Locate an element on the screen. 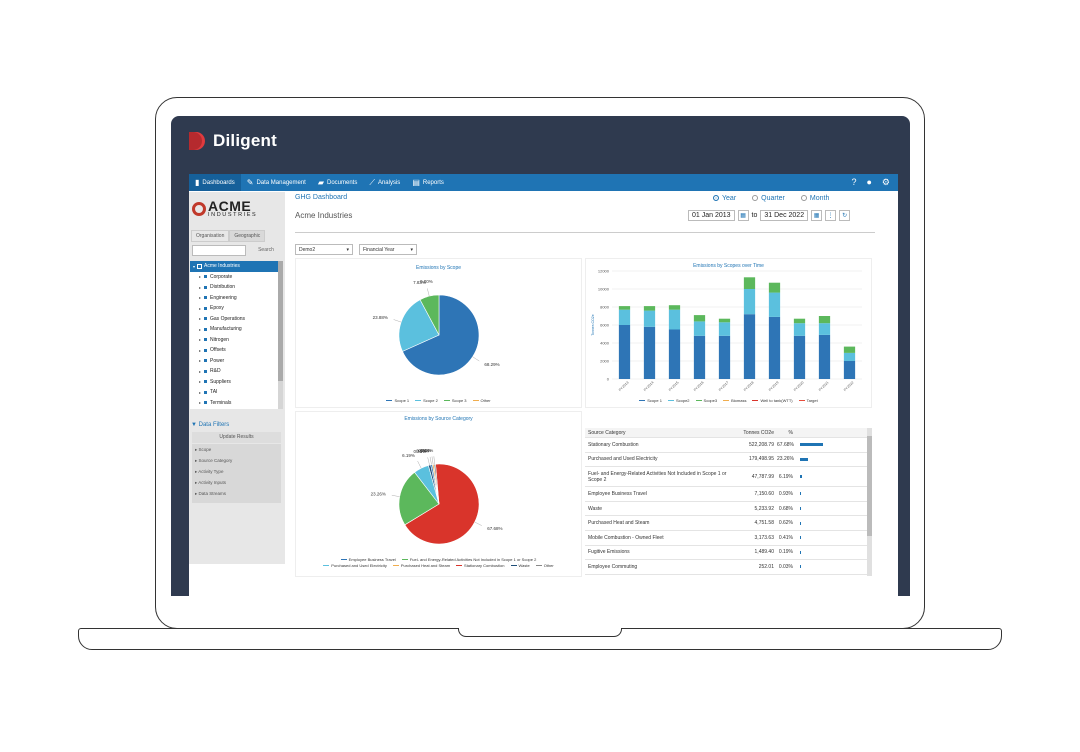 Image resolution: width=1080 pixels, height=752 pixels. tree-item: ▸ Gas Operations is located at coordinates (234, 319).